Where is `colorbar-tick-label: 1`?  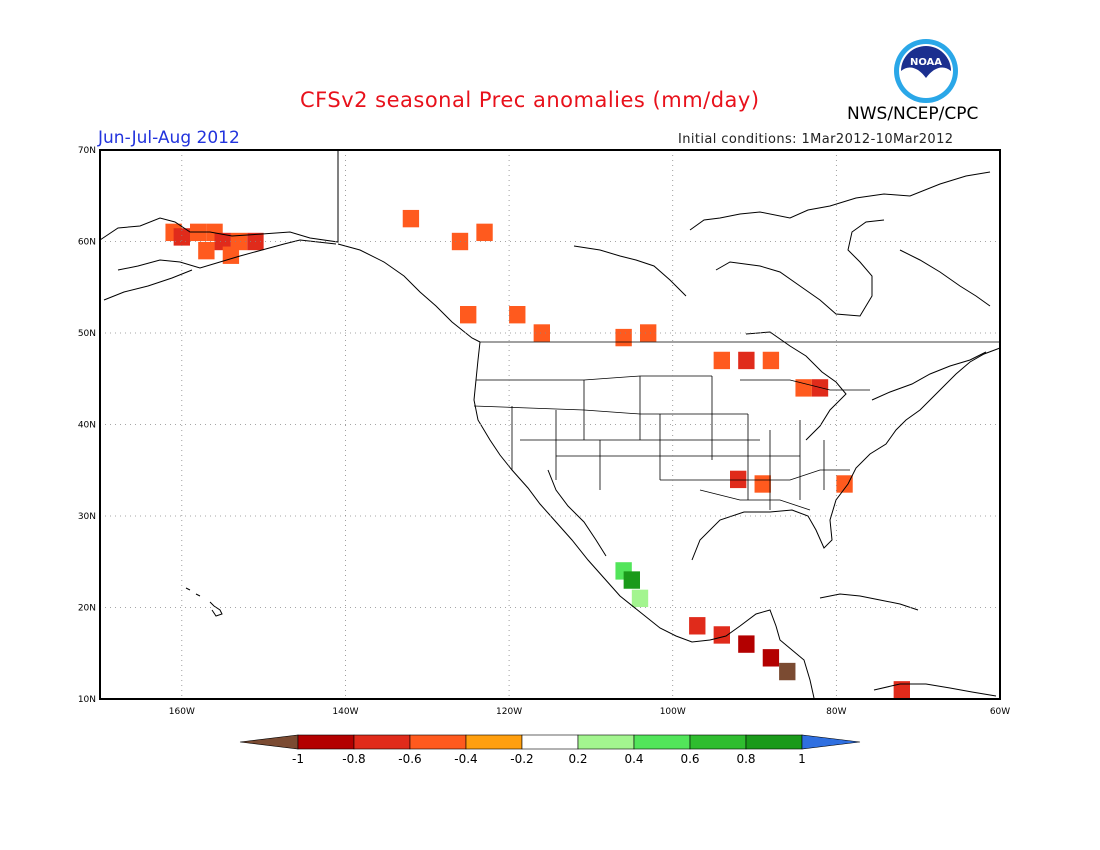 colorbar-tick-label: 1 is located at coordinates (802, 759).